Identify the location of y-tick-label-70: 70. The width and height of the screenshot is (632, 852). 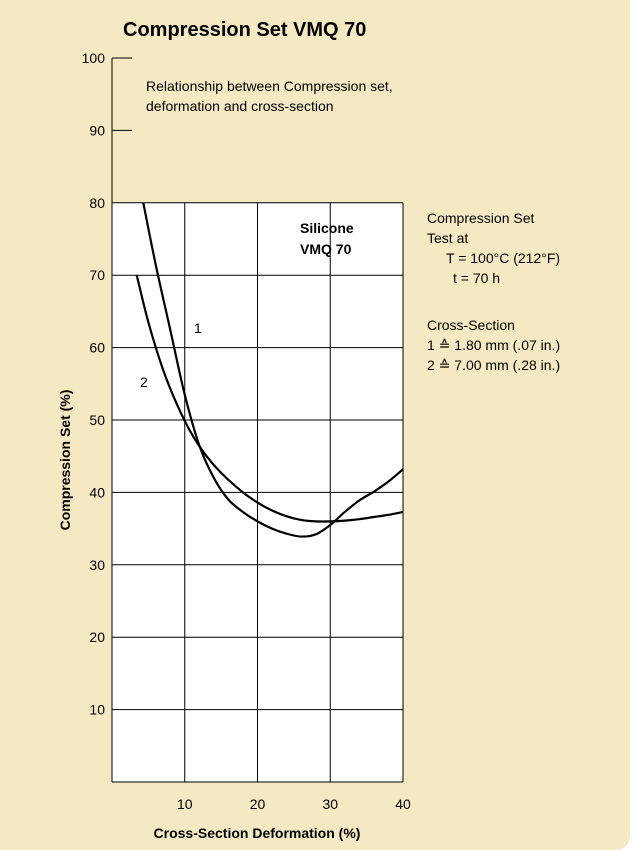
(97, 275).